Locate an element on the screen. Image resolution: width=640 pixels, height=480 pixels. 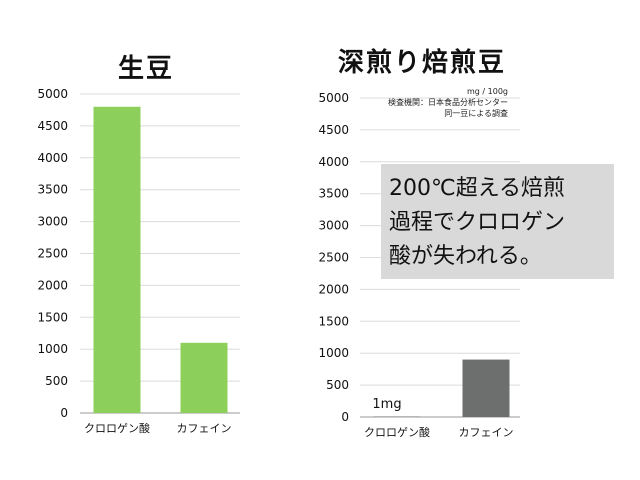
callout-box: 200℃超える焙煎 過程でクロロゲン 酸が失われる。 is located at coordinates (497, 221).